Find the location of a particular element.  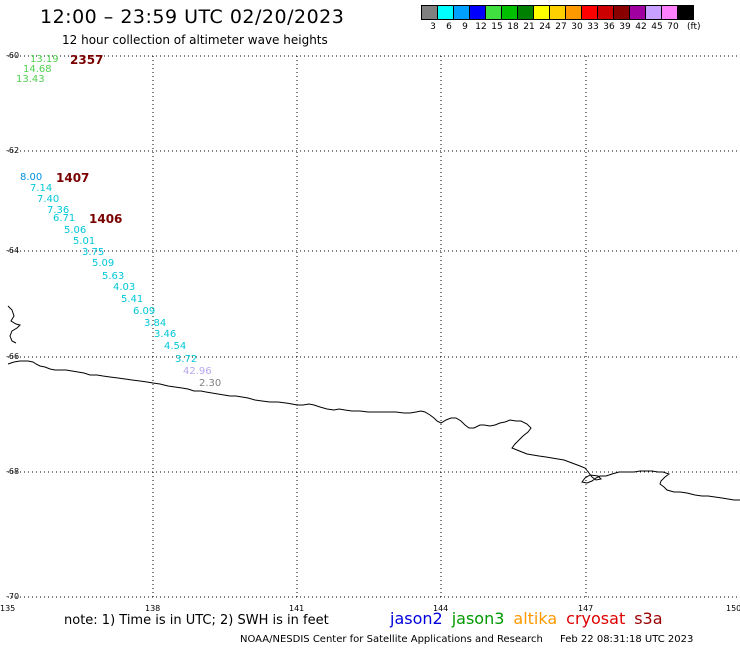

wave-height-label: 5.63 is located at coordinates (113, 276).